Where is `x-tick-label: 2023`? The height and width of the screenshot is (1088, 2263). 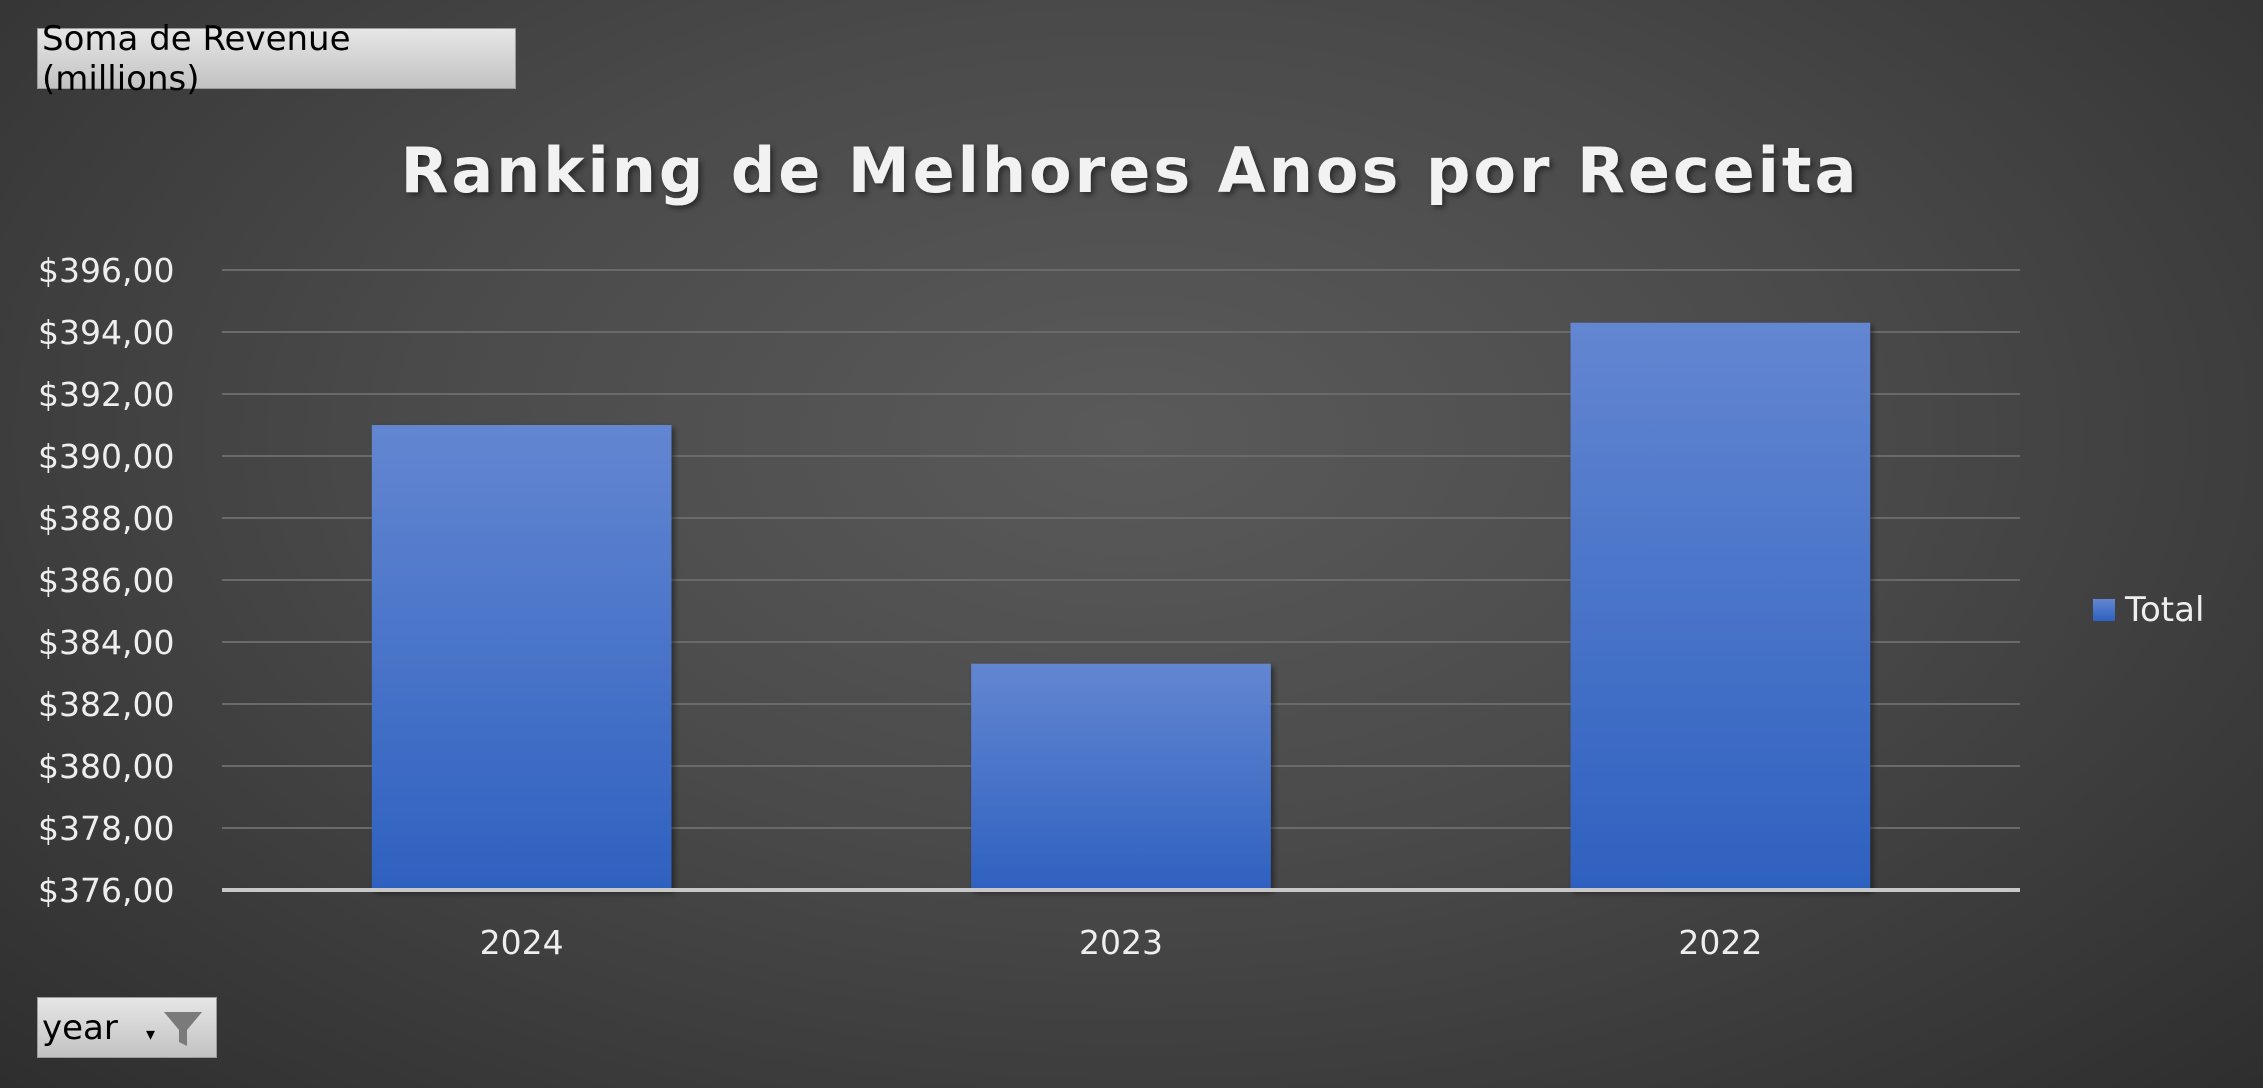
x-tick-label: 2023 is located at coordinates (1121, 942).